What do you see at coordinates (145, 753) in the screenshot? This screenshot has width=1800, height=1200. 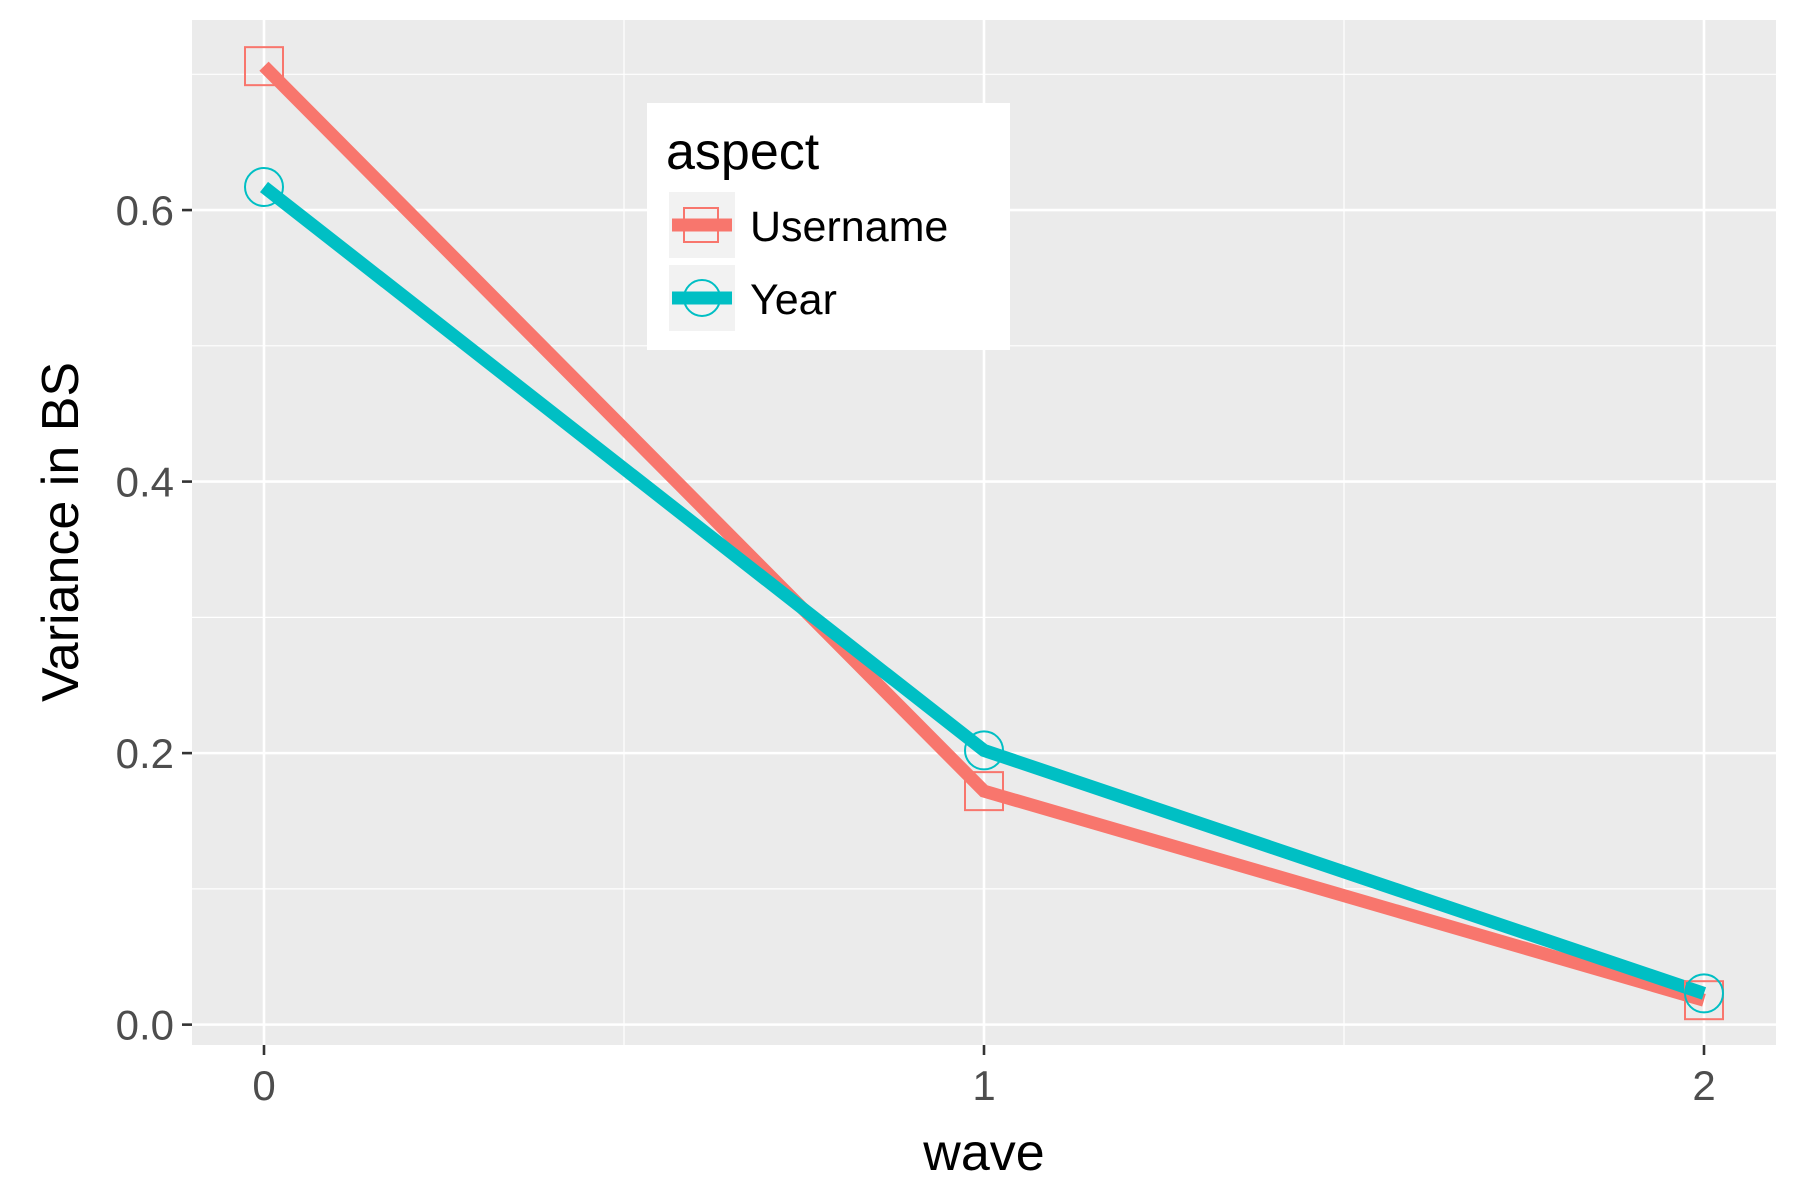 I see `y-tick-label: 0.2` at bounding box center [145, 753].